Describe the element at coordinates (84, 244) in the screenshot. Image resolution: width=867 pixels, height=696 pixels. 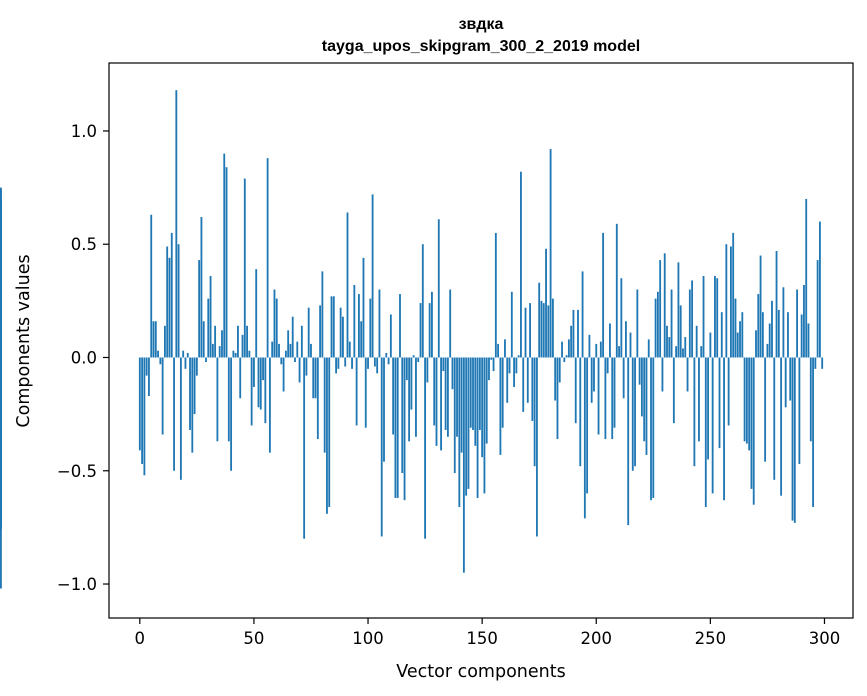
I see `y-tick-label: 0.5` at that location.